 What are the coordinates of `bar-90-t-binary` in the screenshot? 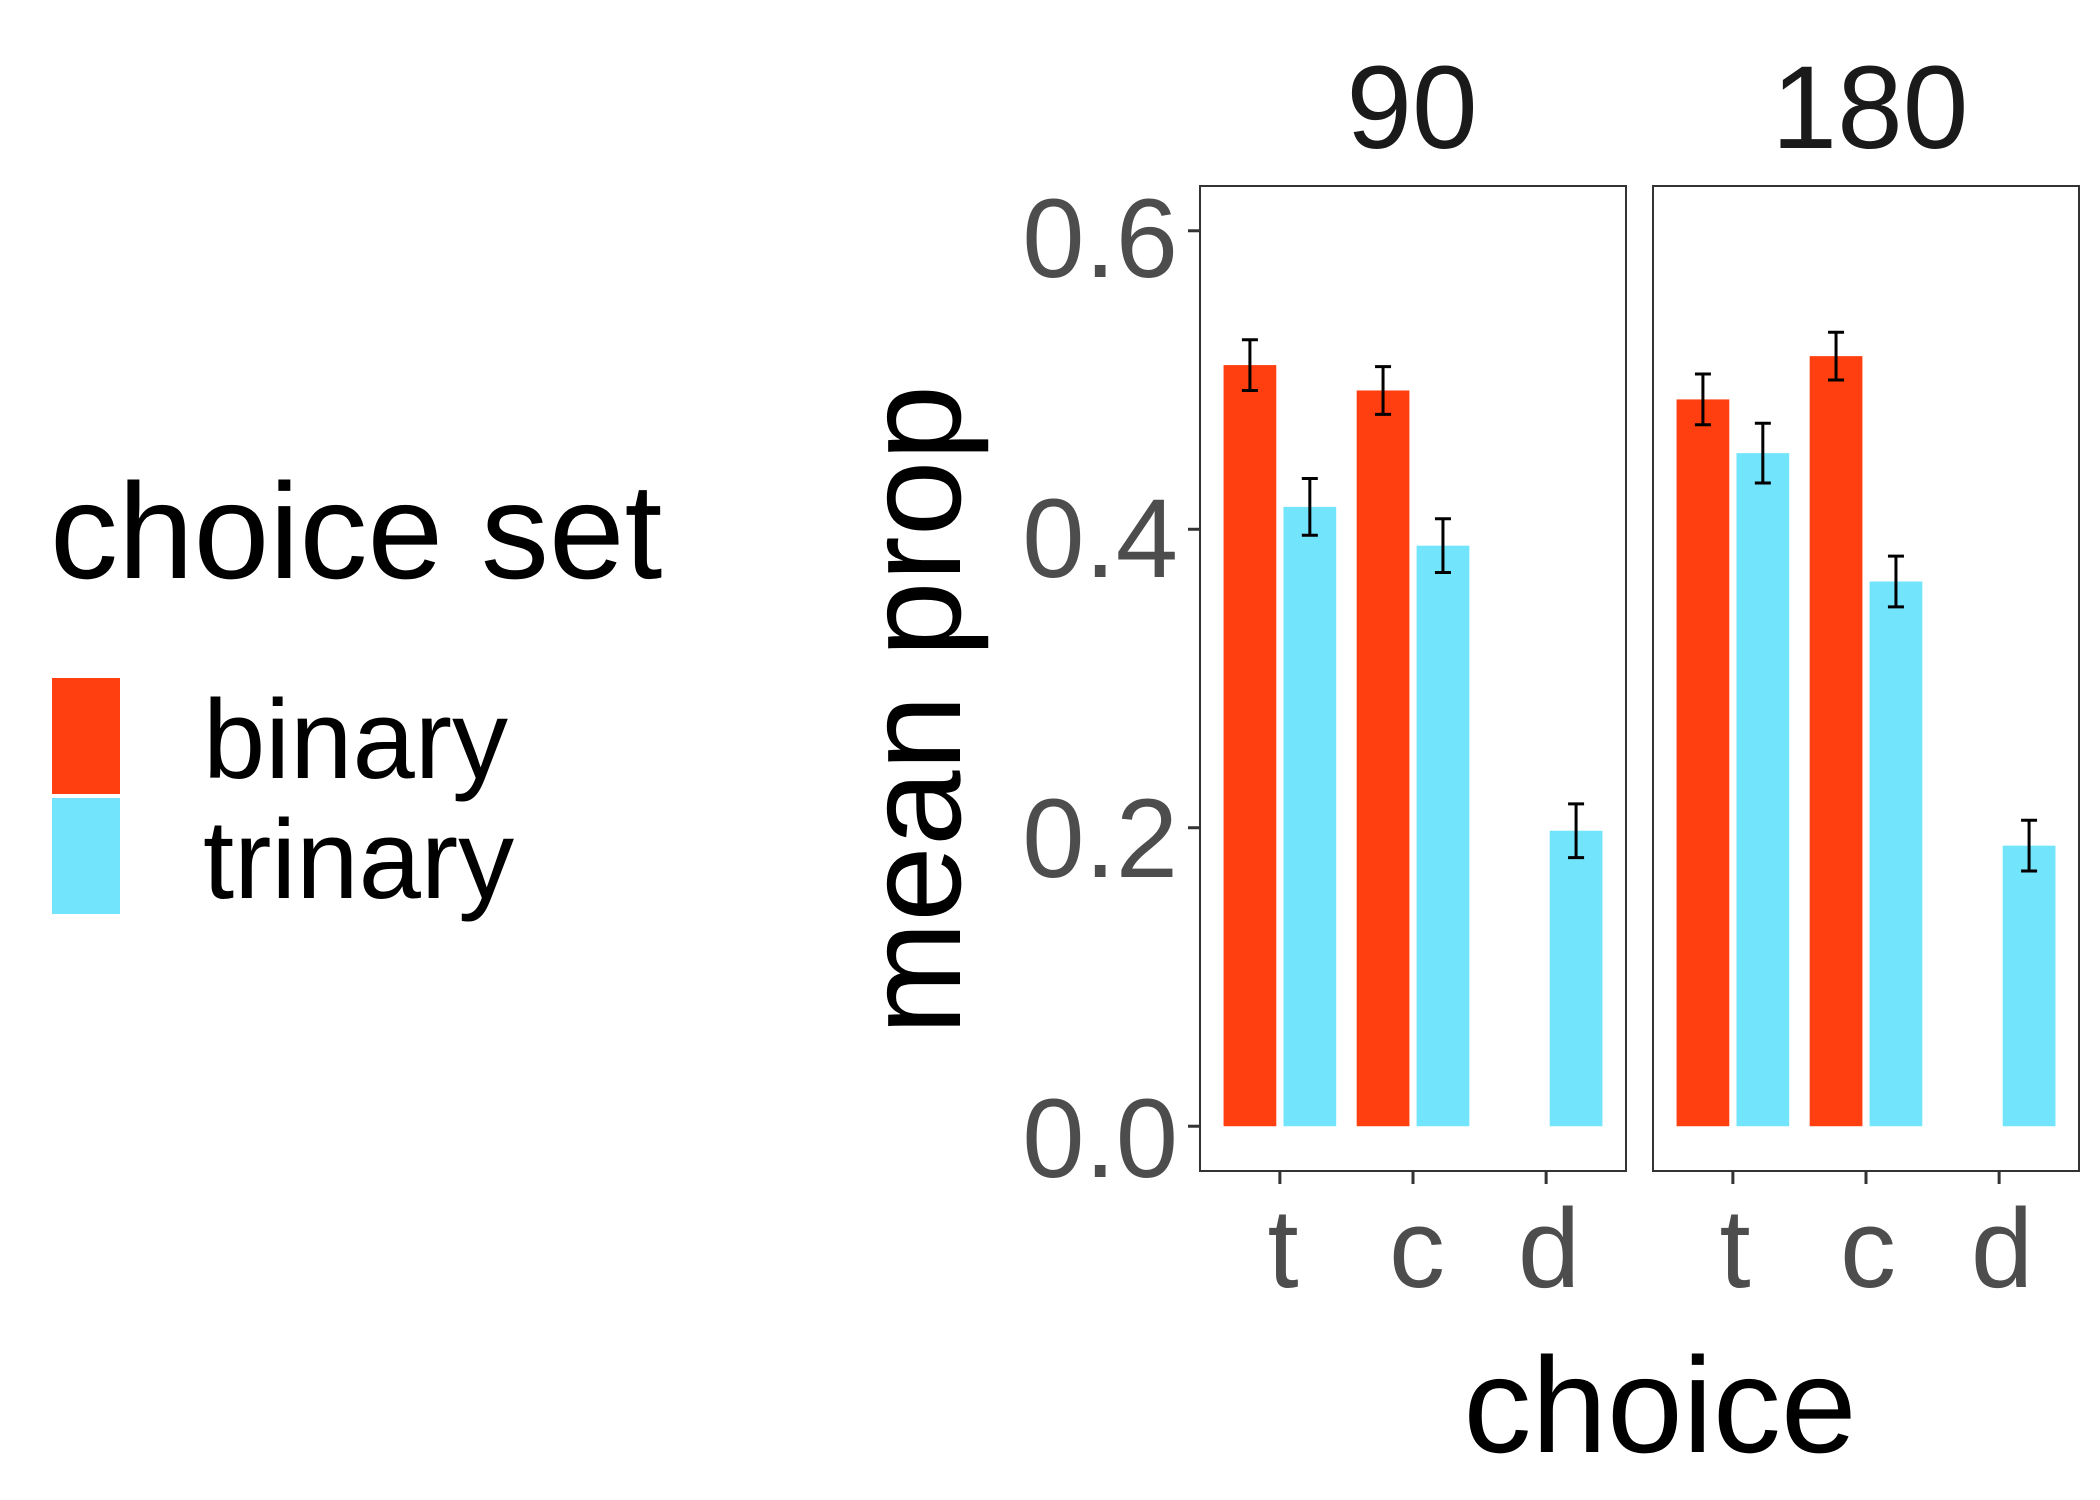 It's located at (1250, 746).